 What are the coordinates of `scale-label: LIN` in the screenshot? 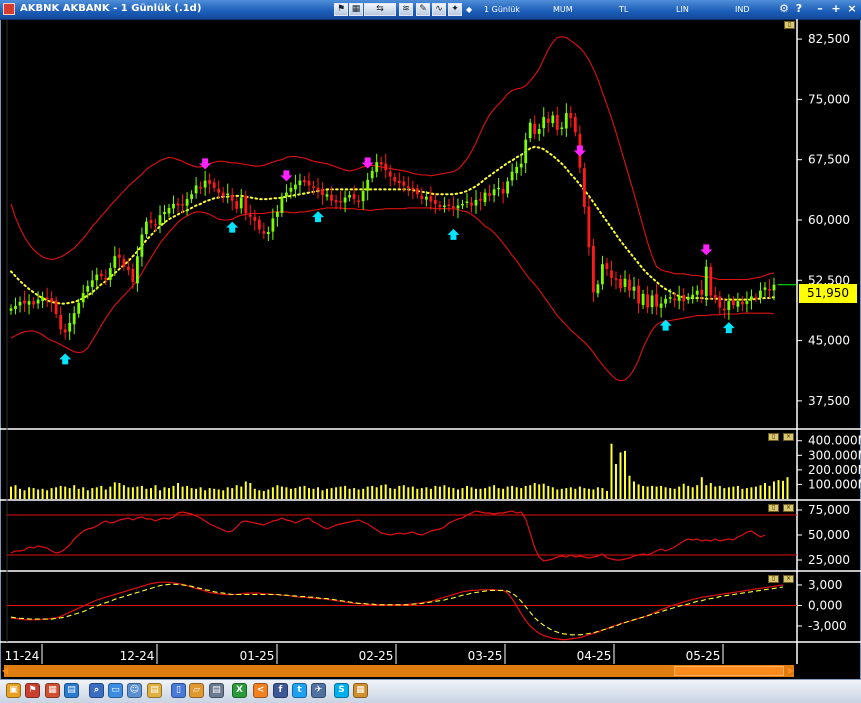 It's located at (682, 9).